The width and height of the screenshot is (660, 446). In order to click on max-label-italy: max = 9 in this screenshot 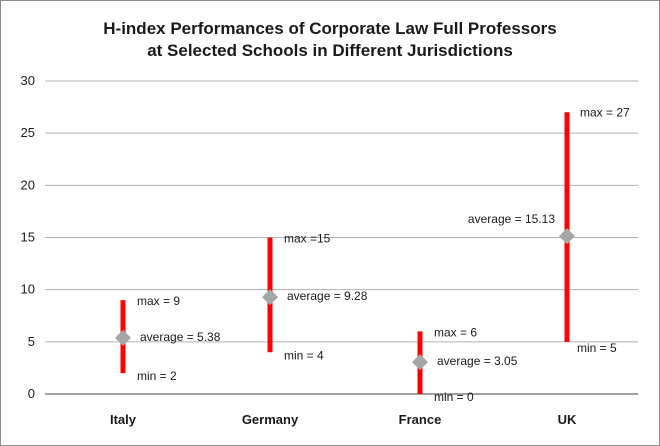, I will do `click(158, 301)`.